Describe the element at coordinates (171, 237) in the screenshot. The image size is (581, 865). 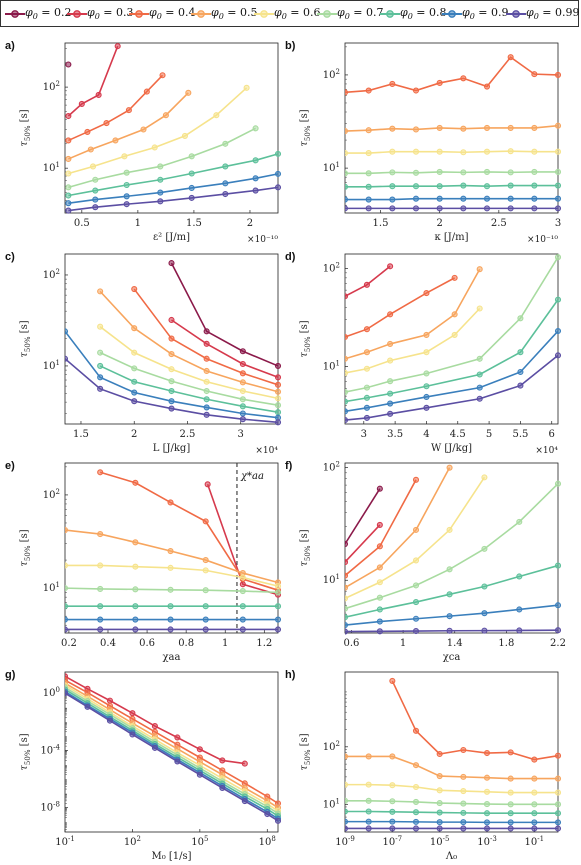
I see `x-axis-label: ε² [J/m]` at that location.